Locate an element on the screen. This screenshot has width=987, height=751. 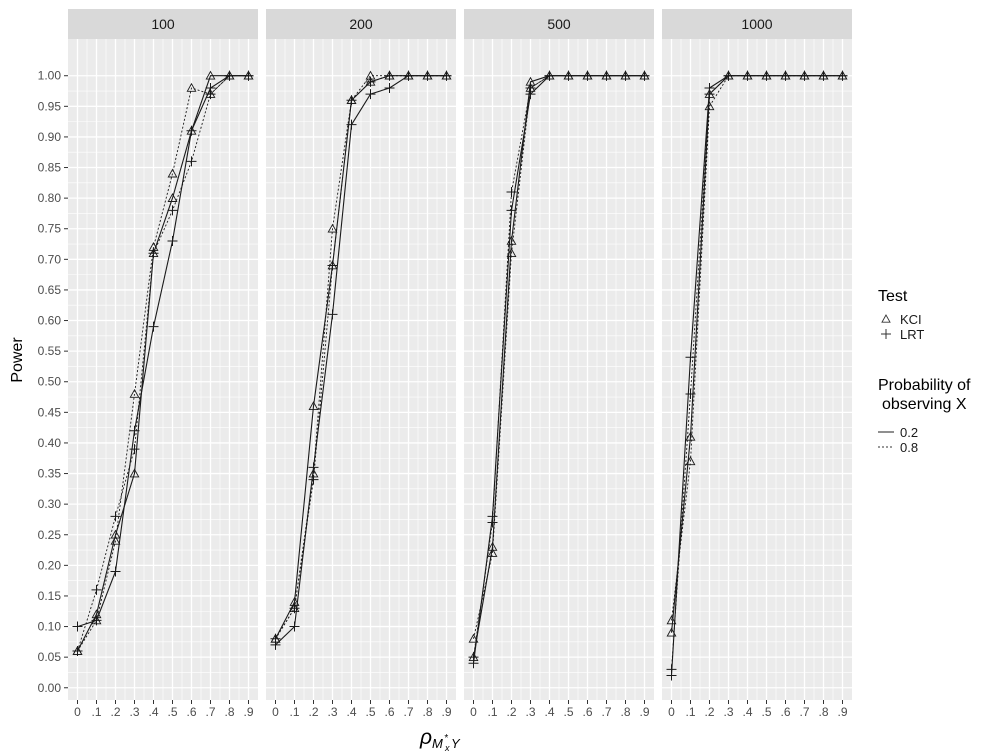
y-tick-label: 0.85 is located at coordinates (50, 168).